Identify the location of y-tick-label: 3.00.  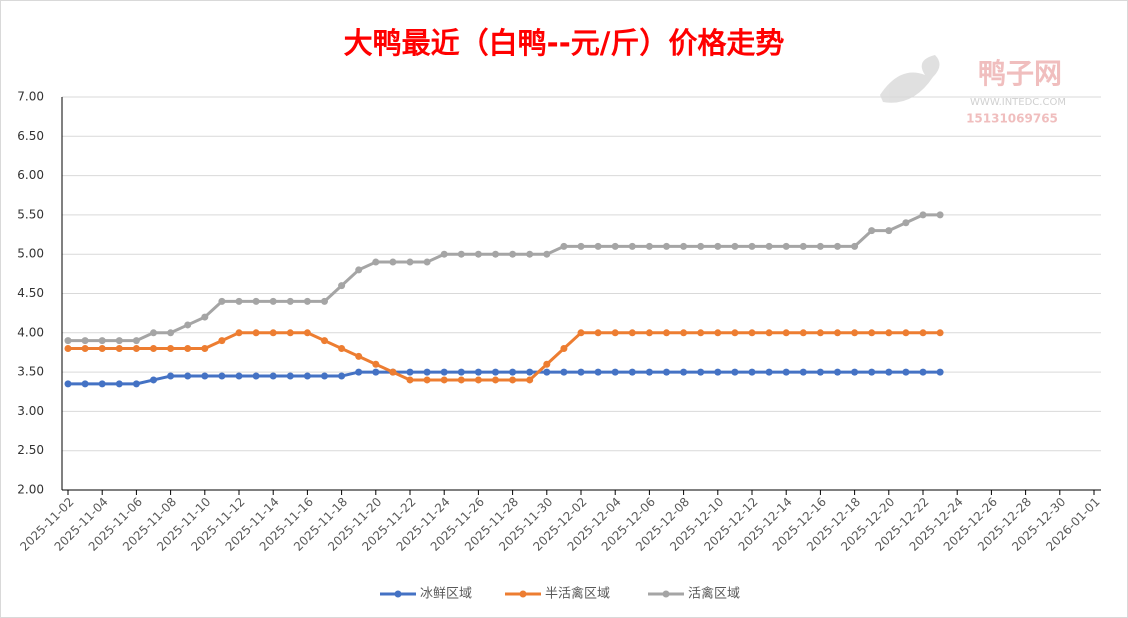
(30, 411).